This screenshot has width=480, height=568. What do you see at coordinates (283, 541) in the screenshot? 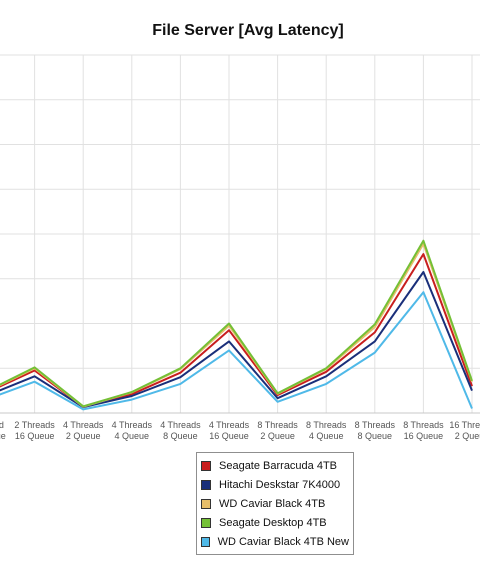
I see `legend-label: WD Caviar Black 4TB New` at bounding box center [283, 541].